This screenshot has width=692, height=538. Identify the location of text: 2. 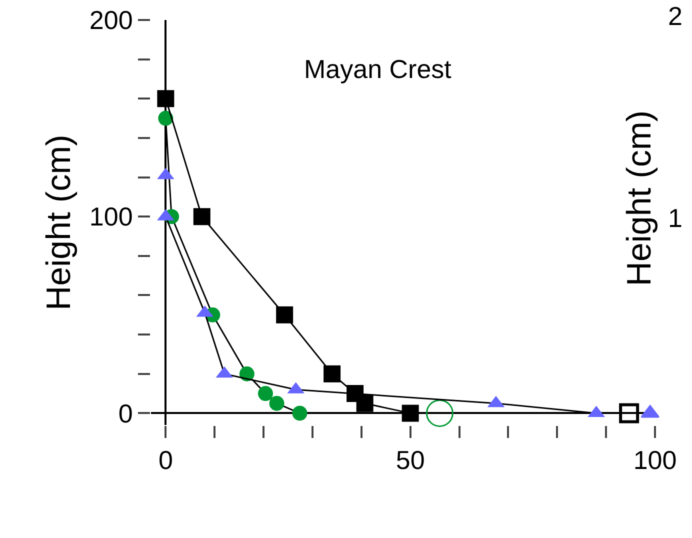
(675, 16).